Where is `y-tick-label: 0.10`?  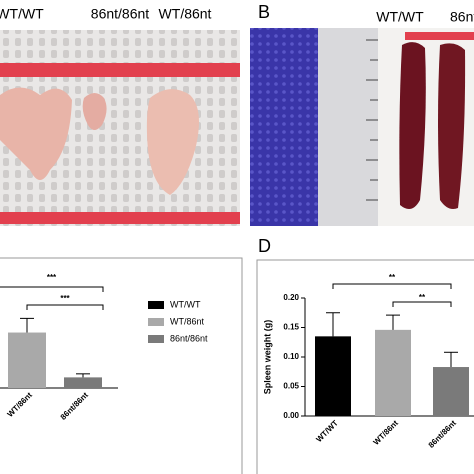
y-tick-label: 0.10 is located at coordinates (291, 356).